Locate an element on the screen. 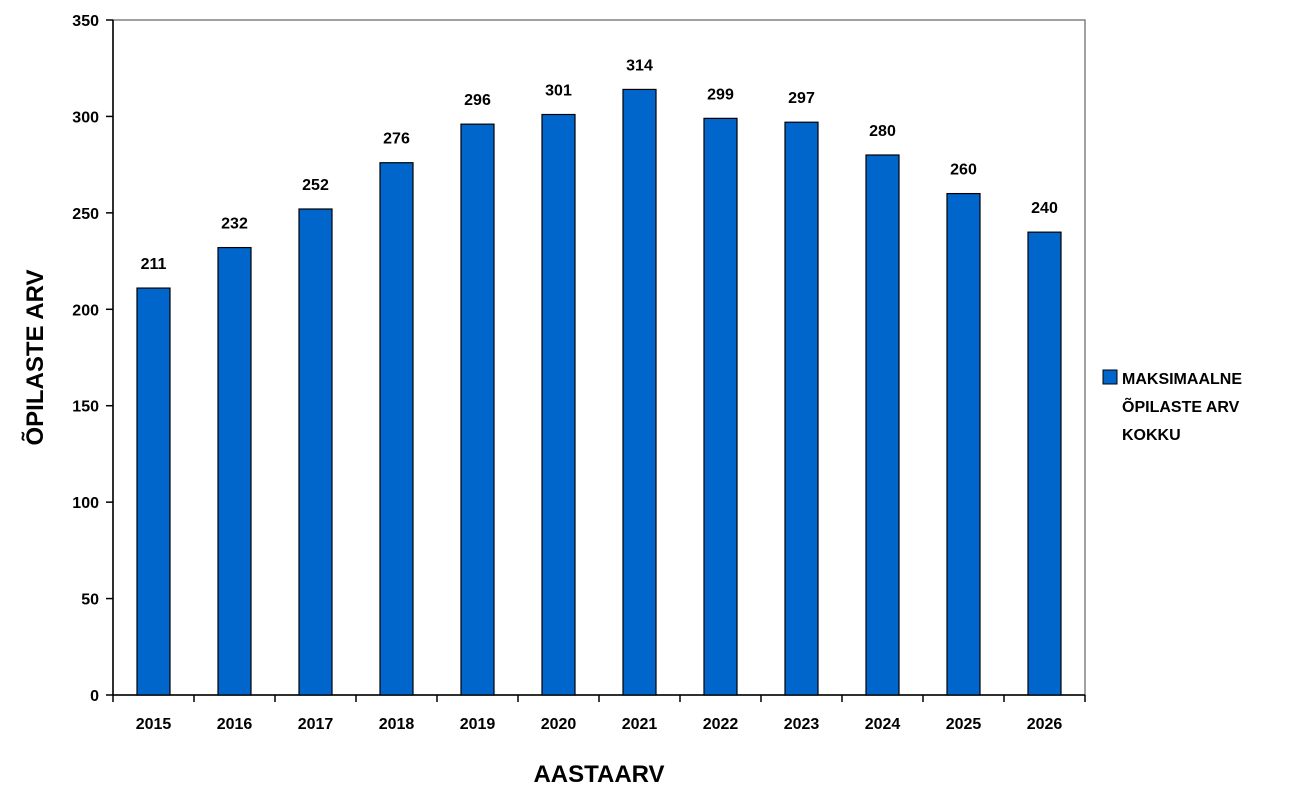  y-tick-label: 200 is located at coordinates (85, 310).